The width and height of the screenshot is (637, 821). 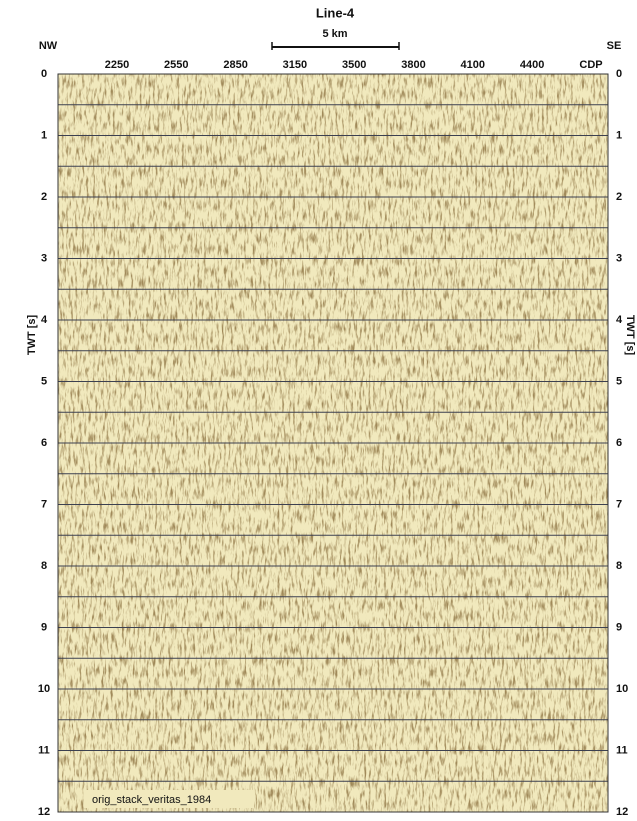 I want to click on x-tick-label: 2250, so click(x=117, y=65).